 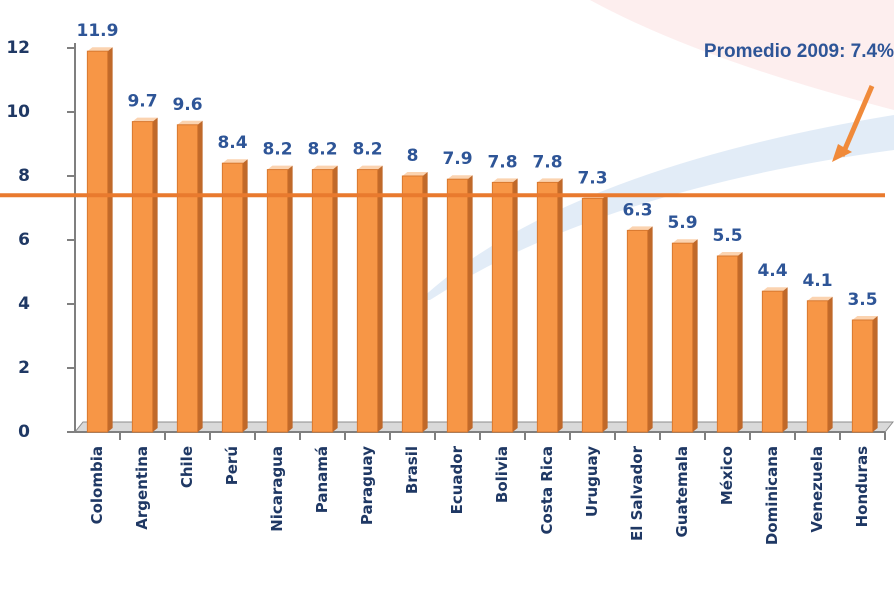 I want to click on value-label: 4.4, so click(x=772, y=271).